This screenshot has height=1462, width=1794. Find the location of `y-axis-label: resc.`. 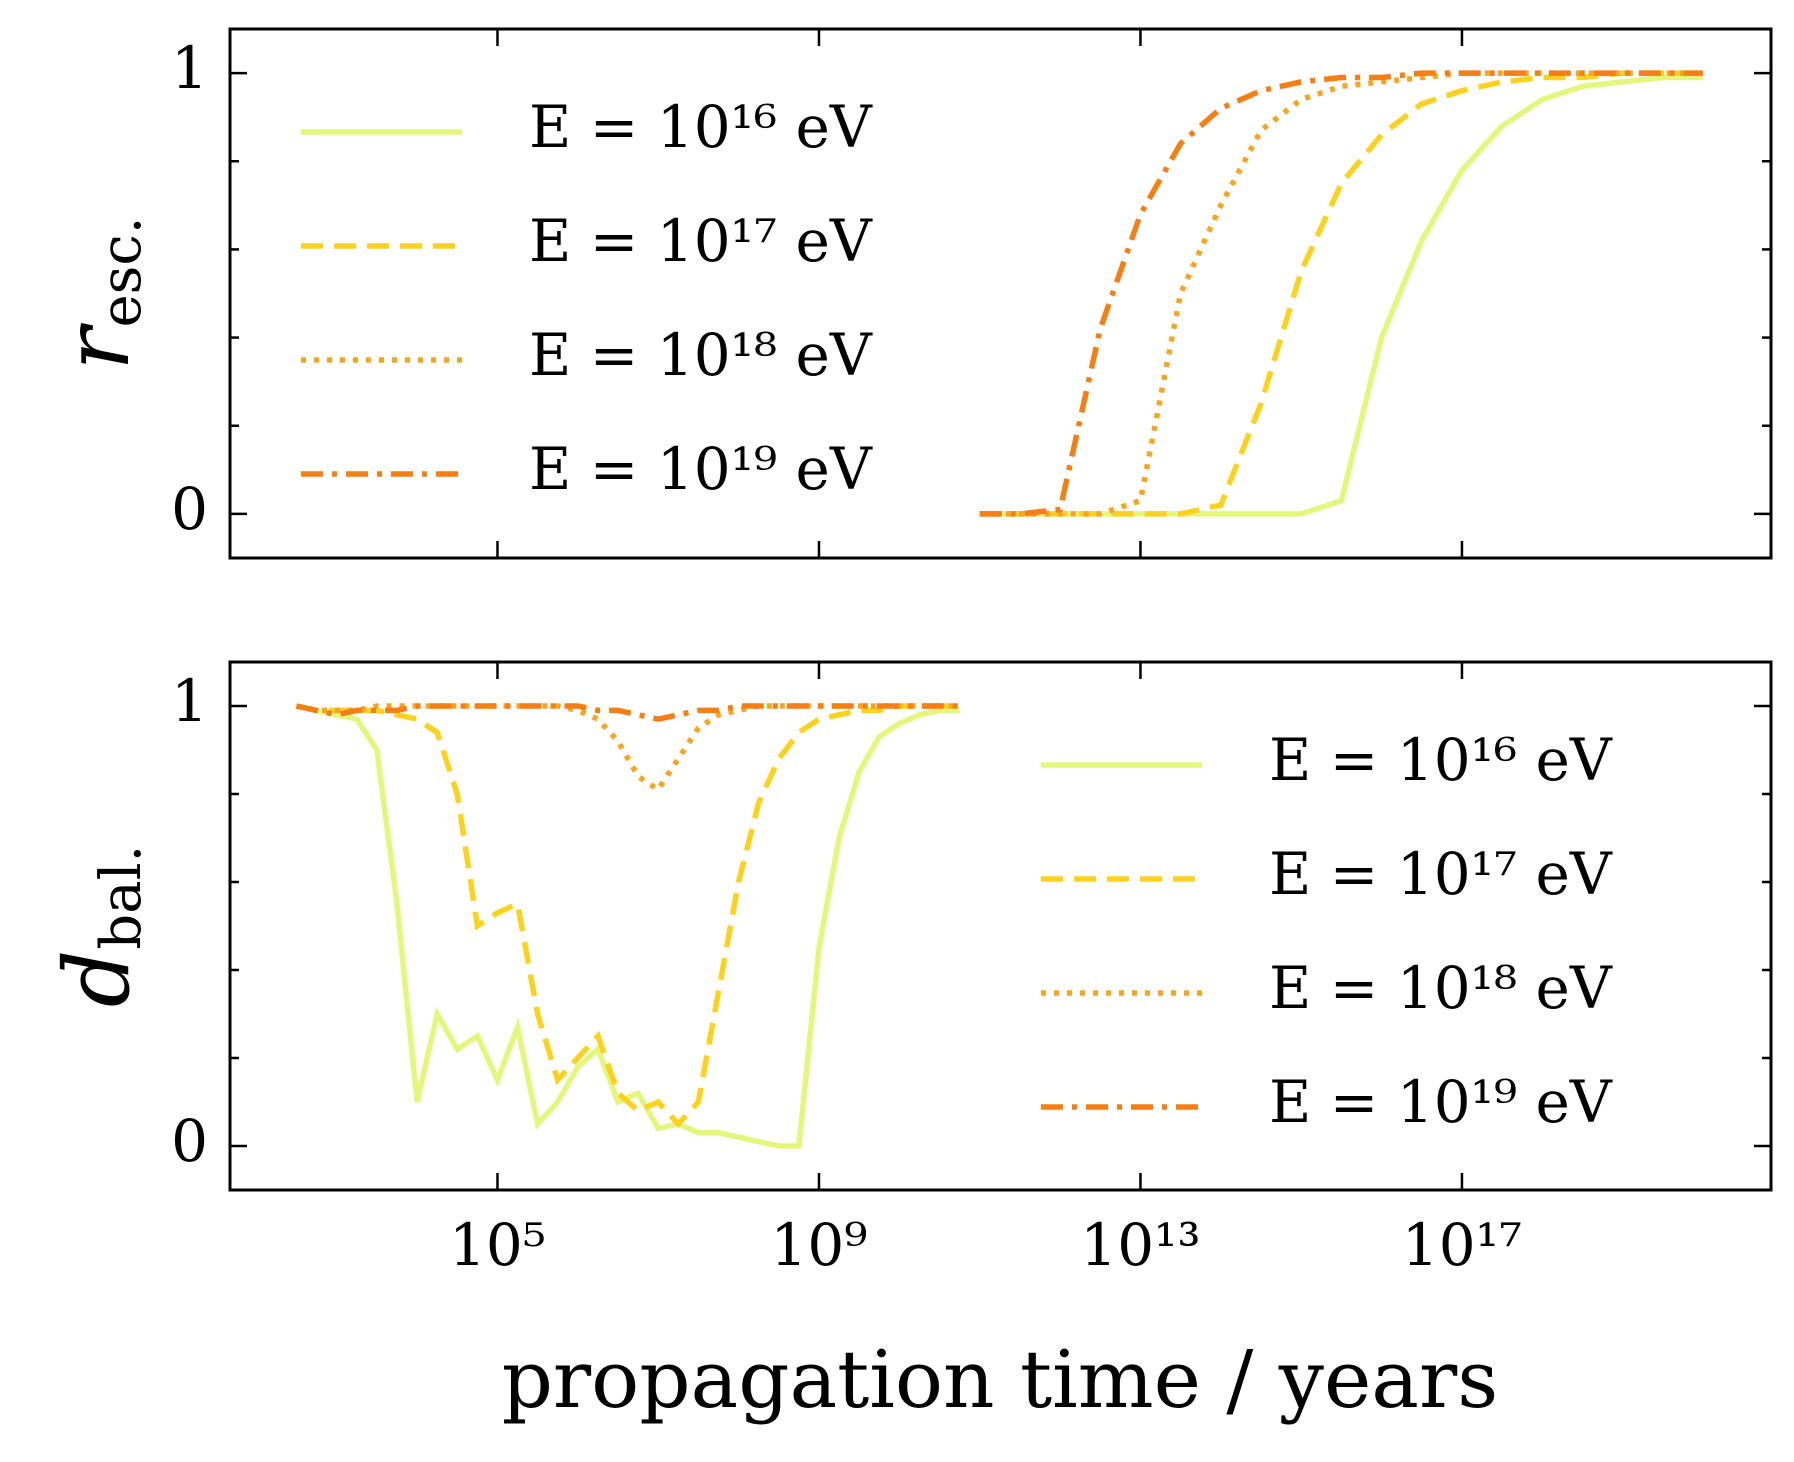

y-axis-label: resc. is located at coordinates (99, 293).